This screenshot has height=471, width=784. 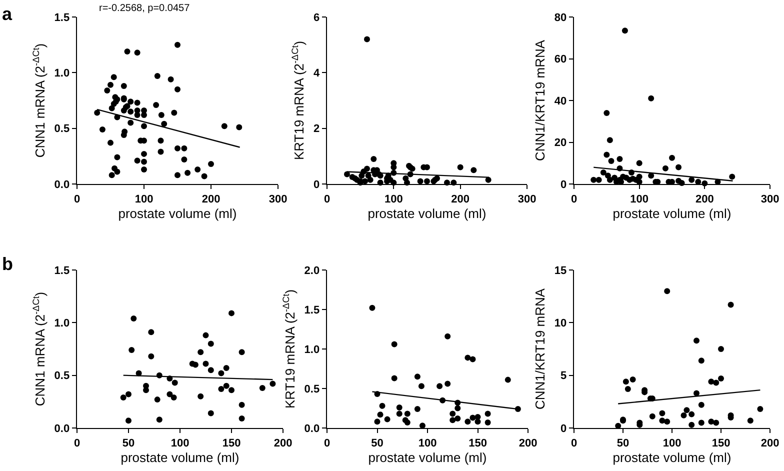 I want to click on y-tick-label: 15, so click(x=560, y=270).